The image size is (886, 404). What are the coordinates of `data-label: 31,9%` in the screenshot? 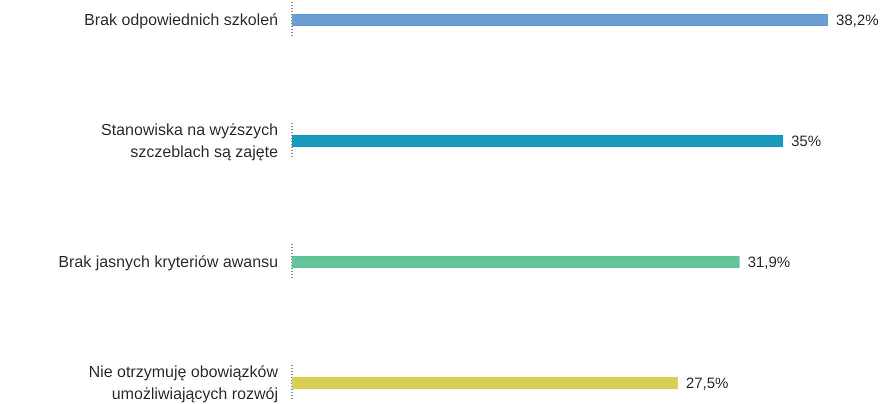 It's located at (769, 262).